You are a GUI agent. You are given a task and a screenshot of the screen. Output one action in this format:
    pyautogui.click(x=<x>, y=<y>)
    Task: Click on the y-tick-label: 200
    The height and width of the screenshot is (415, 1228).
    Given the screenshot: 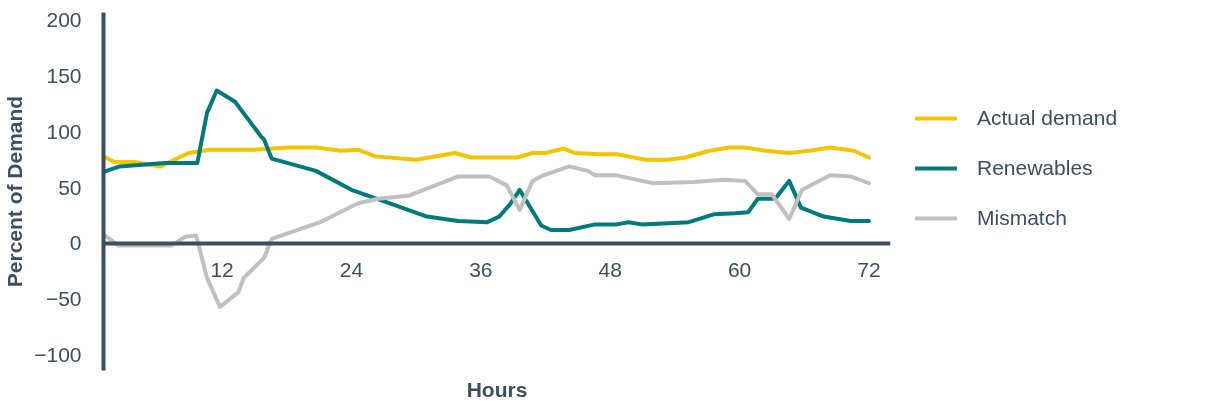 What is the action you would take?
    pyautogui.click(x=64, y=20)
    